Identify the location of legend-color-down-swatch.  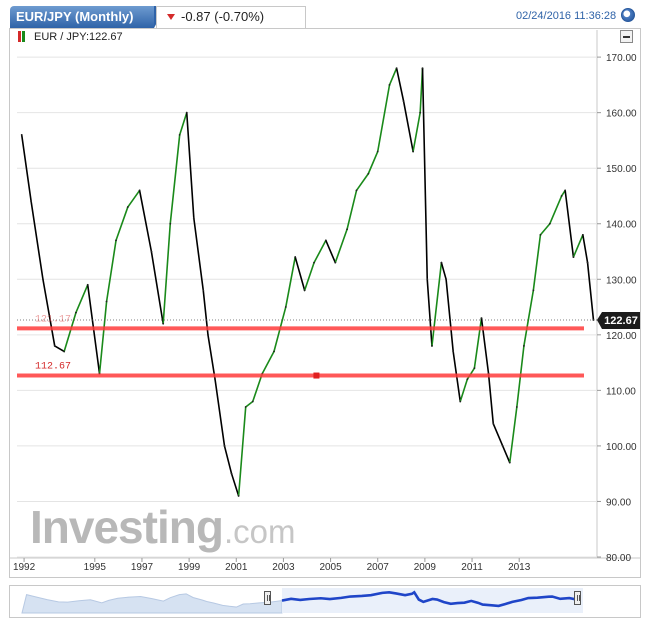
(19, 36).